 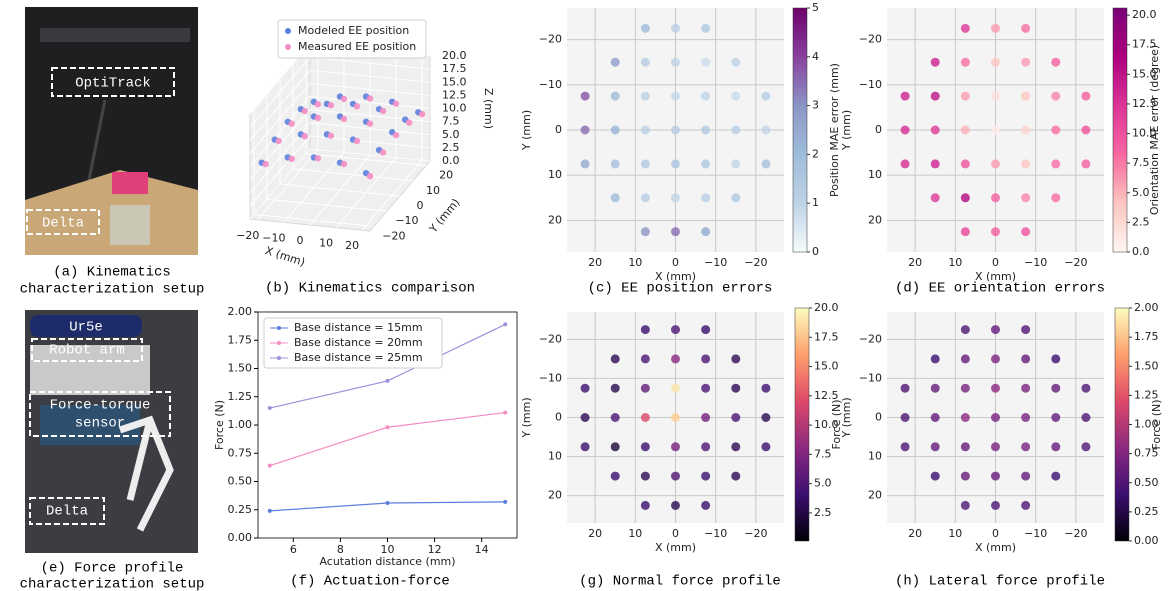 What do you see at coordinates (451, 134) in the screenshot?
I see `z-tick-label: 5.0` at bounding box center [451, 134].